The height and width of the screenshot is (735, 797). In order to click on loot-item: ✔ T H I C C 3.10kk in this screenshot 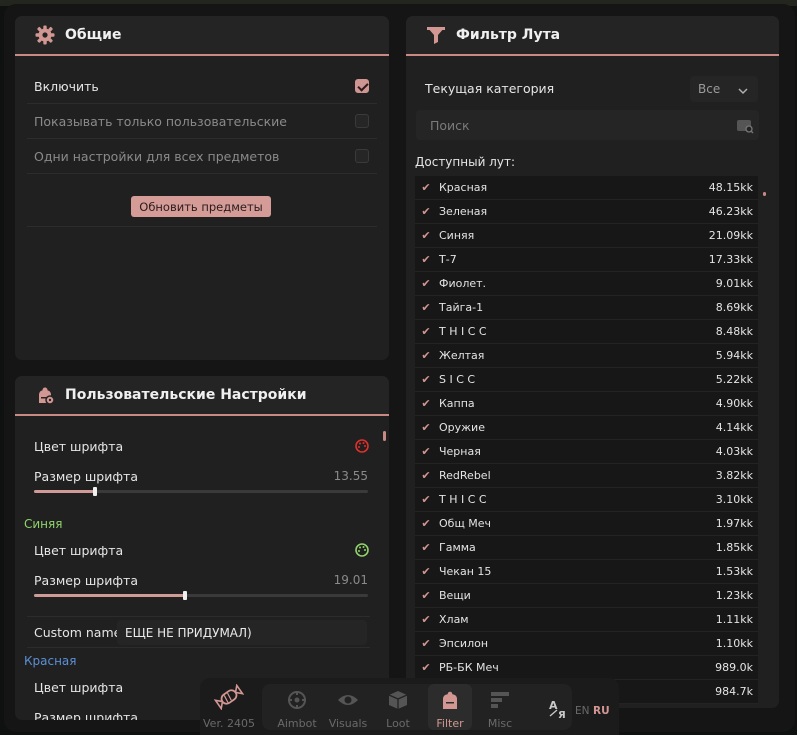, I will do `click(586, 500)`.